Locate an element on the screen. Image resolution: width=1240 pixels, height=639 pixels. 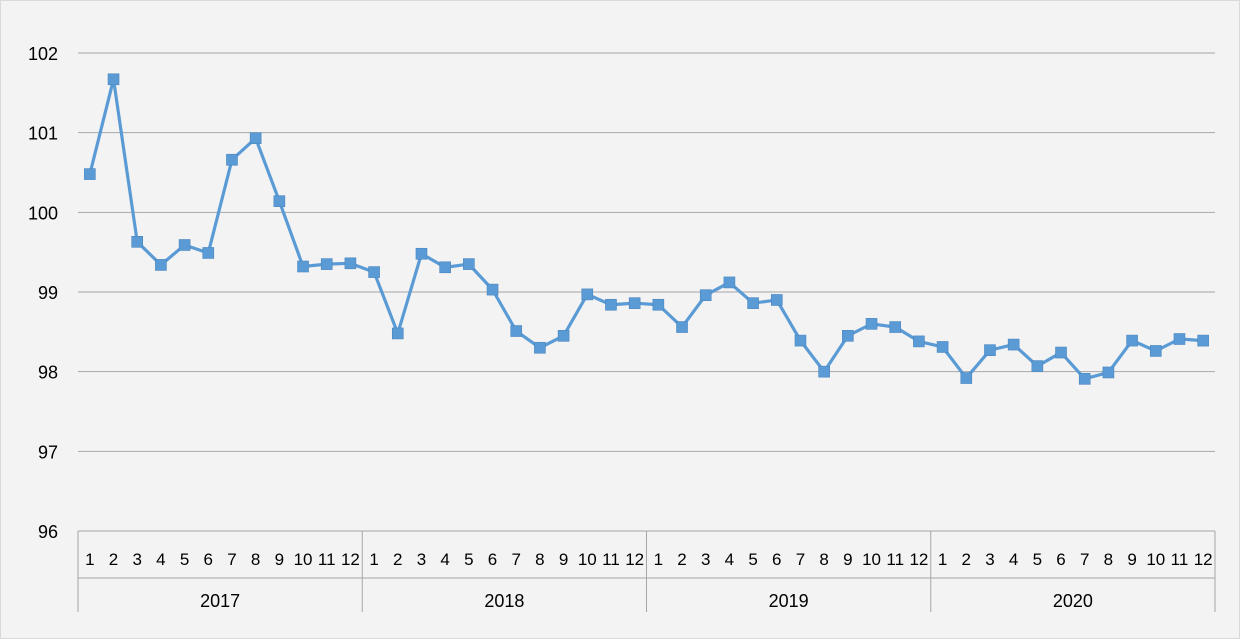
x-tick-label-year: 2017 is located at coordinates (220, 601).